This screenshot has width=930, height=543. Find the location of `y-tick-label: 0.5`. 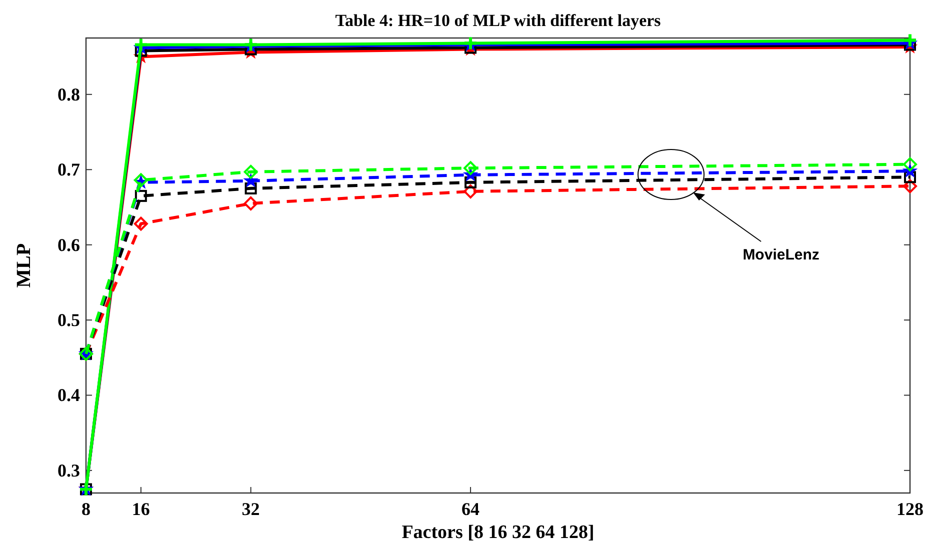

y-tick-label: 0.5 is located at coordinates (69, 320).